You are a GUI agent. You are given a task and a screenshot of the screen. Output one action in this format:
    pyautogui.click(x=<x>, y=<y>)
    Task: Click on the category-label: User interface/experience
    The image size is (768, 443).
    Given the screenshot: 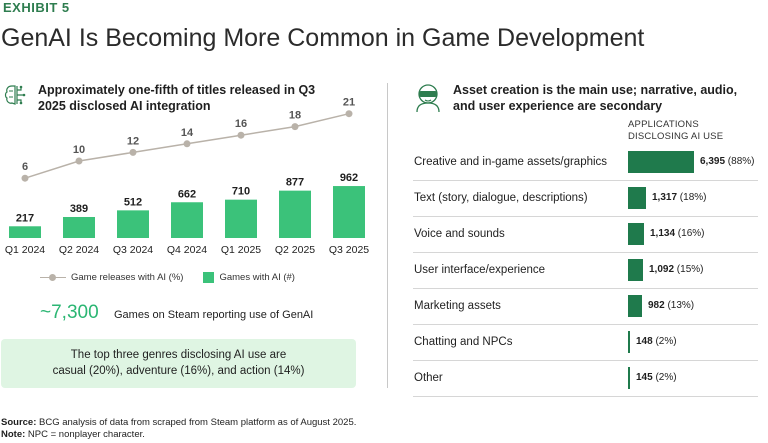 What is the action you would take?
    pyautogui.click(x=480, y=270)
    